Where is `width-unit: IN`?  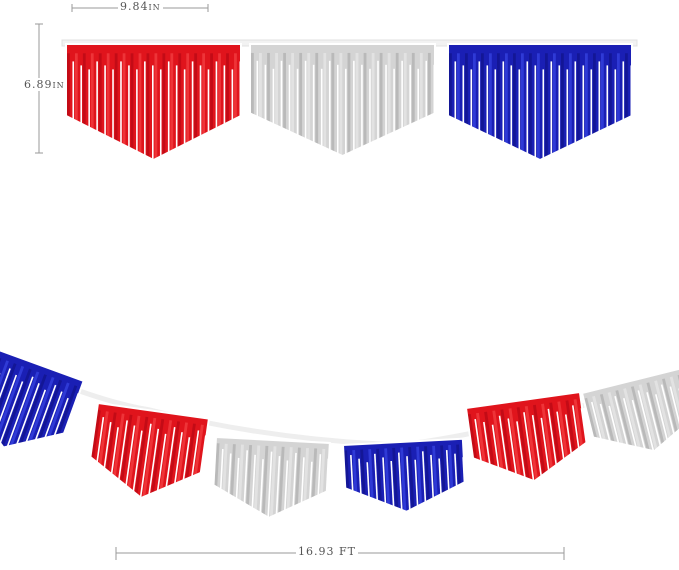
width-unit: IN is located at coordinates (154, 7).